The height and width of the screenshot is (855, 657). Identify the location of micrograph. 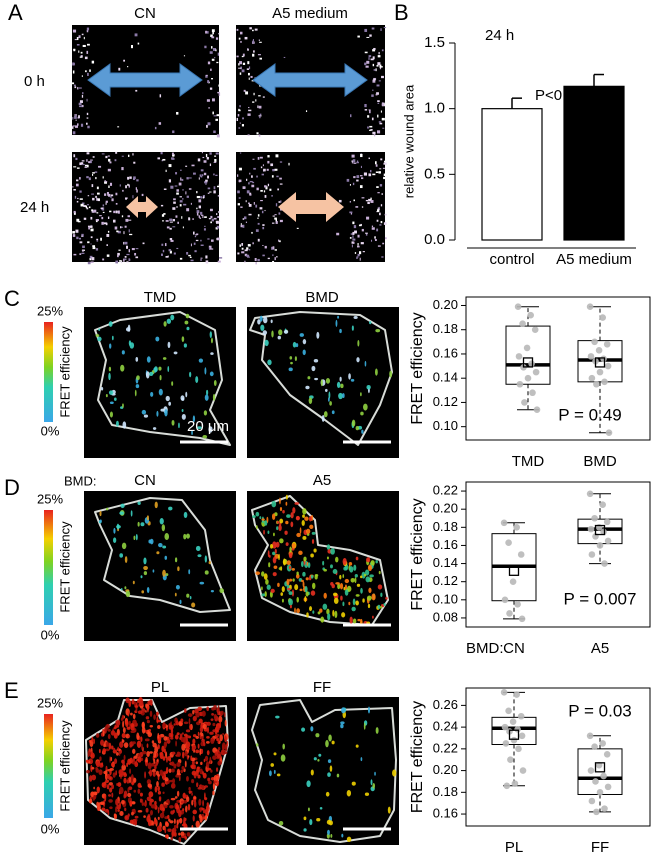
(323, 771).